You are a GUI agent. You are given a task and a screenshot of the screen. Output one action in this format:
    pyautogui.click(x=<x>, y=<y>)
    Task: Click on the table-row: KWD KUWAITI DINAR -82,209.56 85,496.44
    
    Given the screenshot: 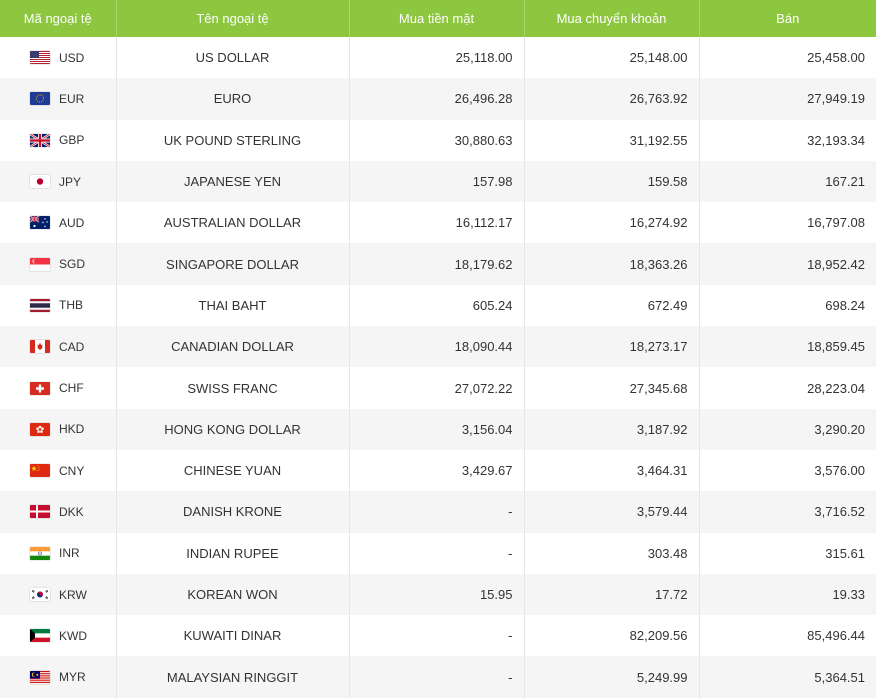 What is the action you would take?
    pyautogui.click(x=438, y=636)
    